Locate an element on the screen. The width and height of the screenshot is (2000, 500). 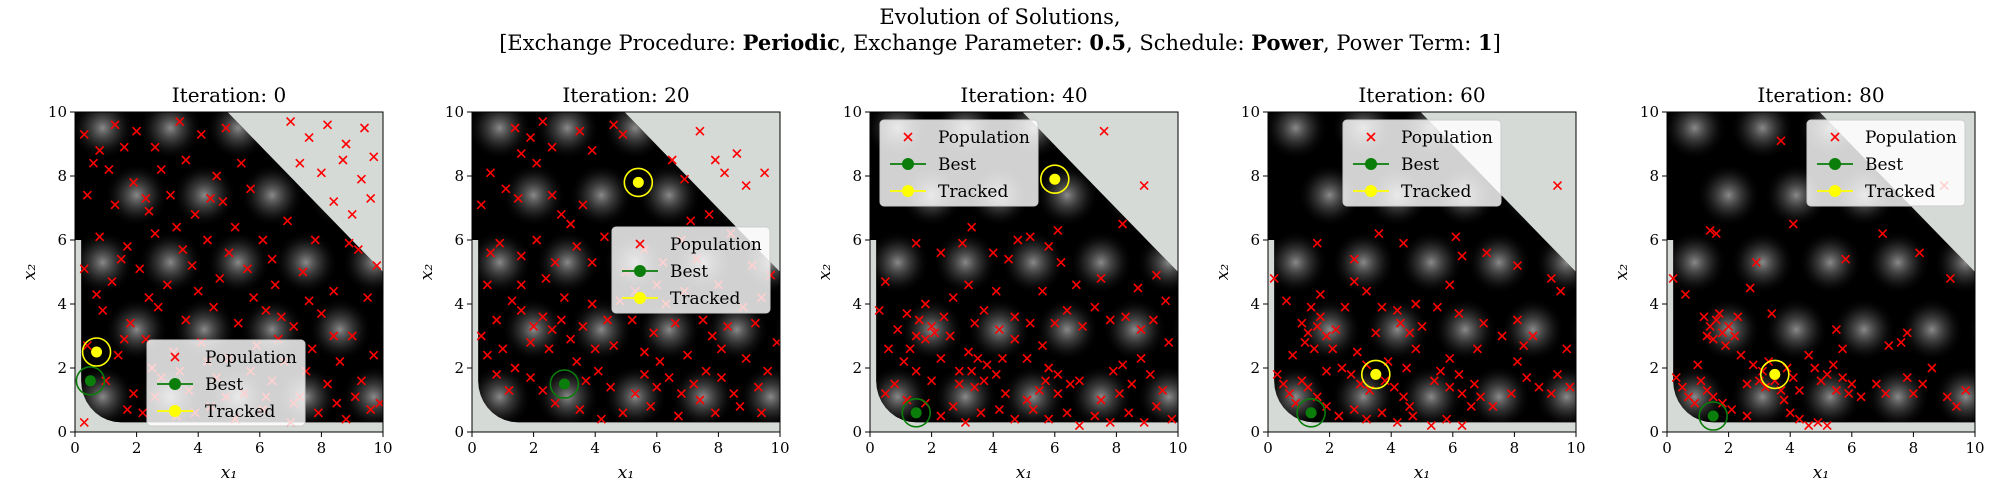
y-tick-label: 0 is located at coordinates (1255, 432).